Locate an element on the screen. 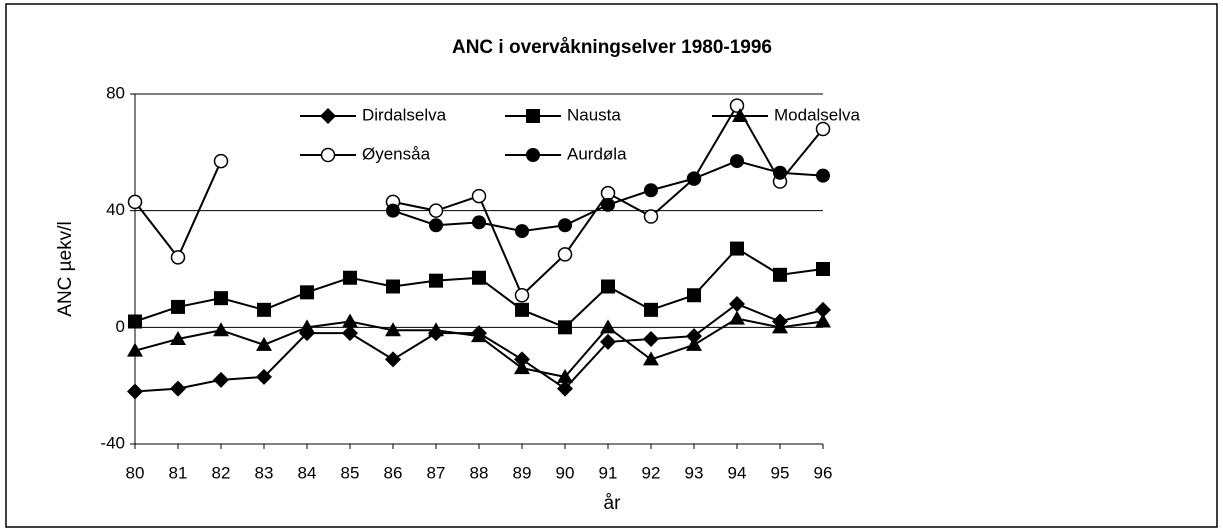 This screenshot has height=531, width=1223. x-tick-label: 85 is located at coordinates (350, 472).